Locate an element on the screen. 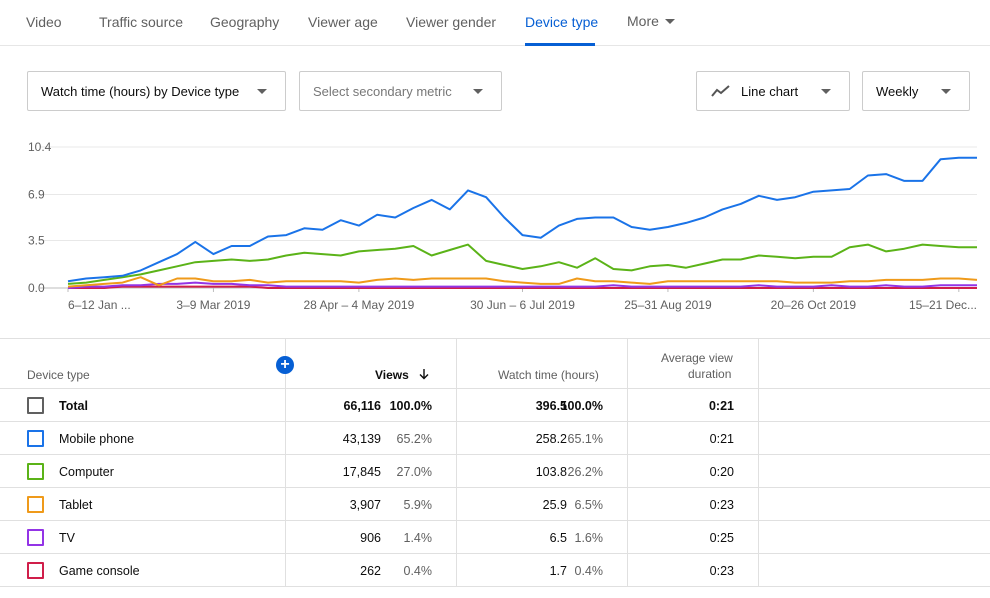  tab-viewer-age: Viewer age is located at coordinates (343, 22).